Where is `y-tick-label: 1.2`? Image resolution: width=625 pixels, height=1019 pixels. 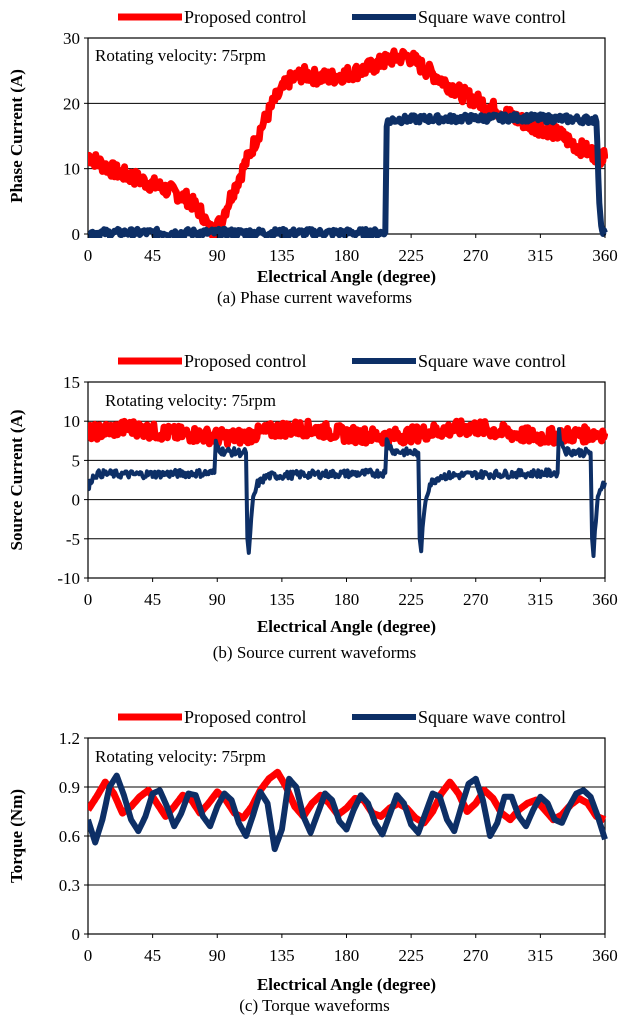 y-tick-label: 1.2 is located at coordinates (69, 738).